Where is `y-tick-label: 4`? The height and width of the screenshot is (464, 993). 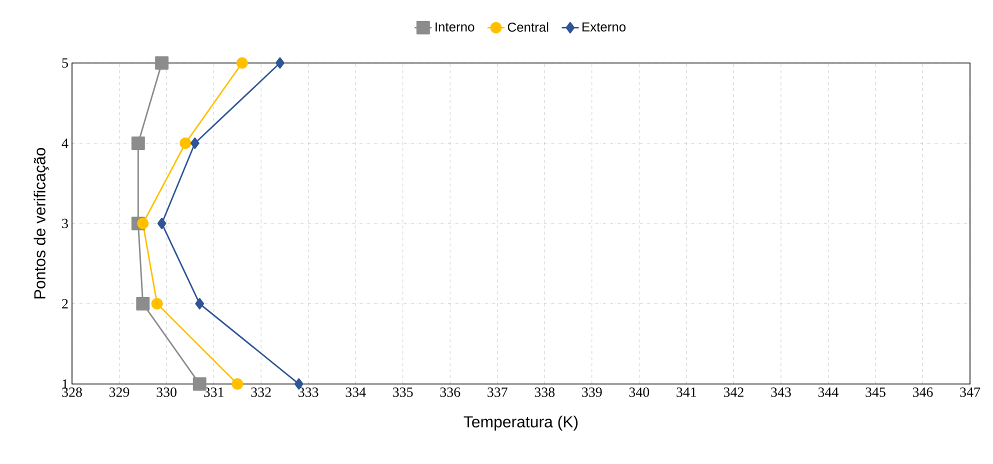
y-tick-label: 4 is located at coordinates (65, 143).